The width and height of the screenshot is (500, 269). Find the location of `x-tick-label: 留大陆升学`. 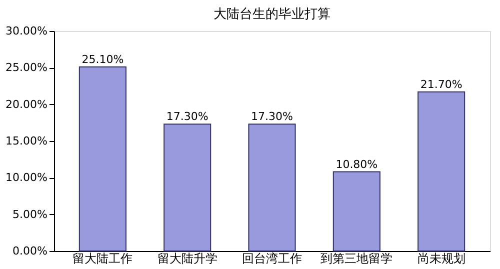

x-tick-label: 留大陆升学 is located at coordinates (187, 259).